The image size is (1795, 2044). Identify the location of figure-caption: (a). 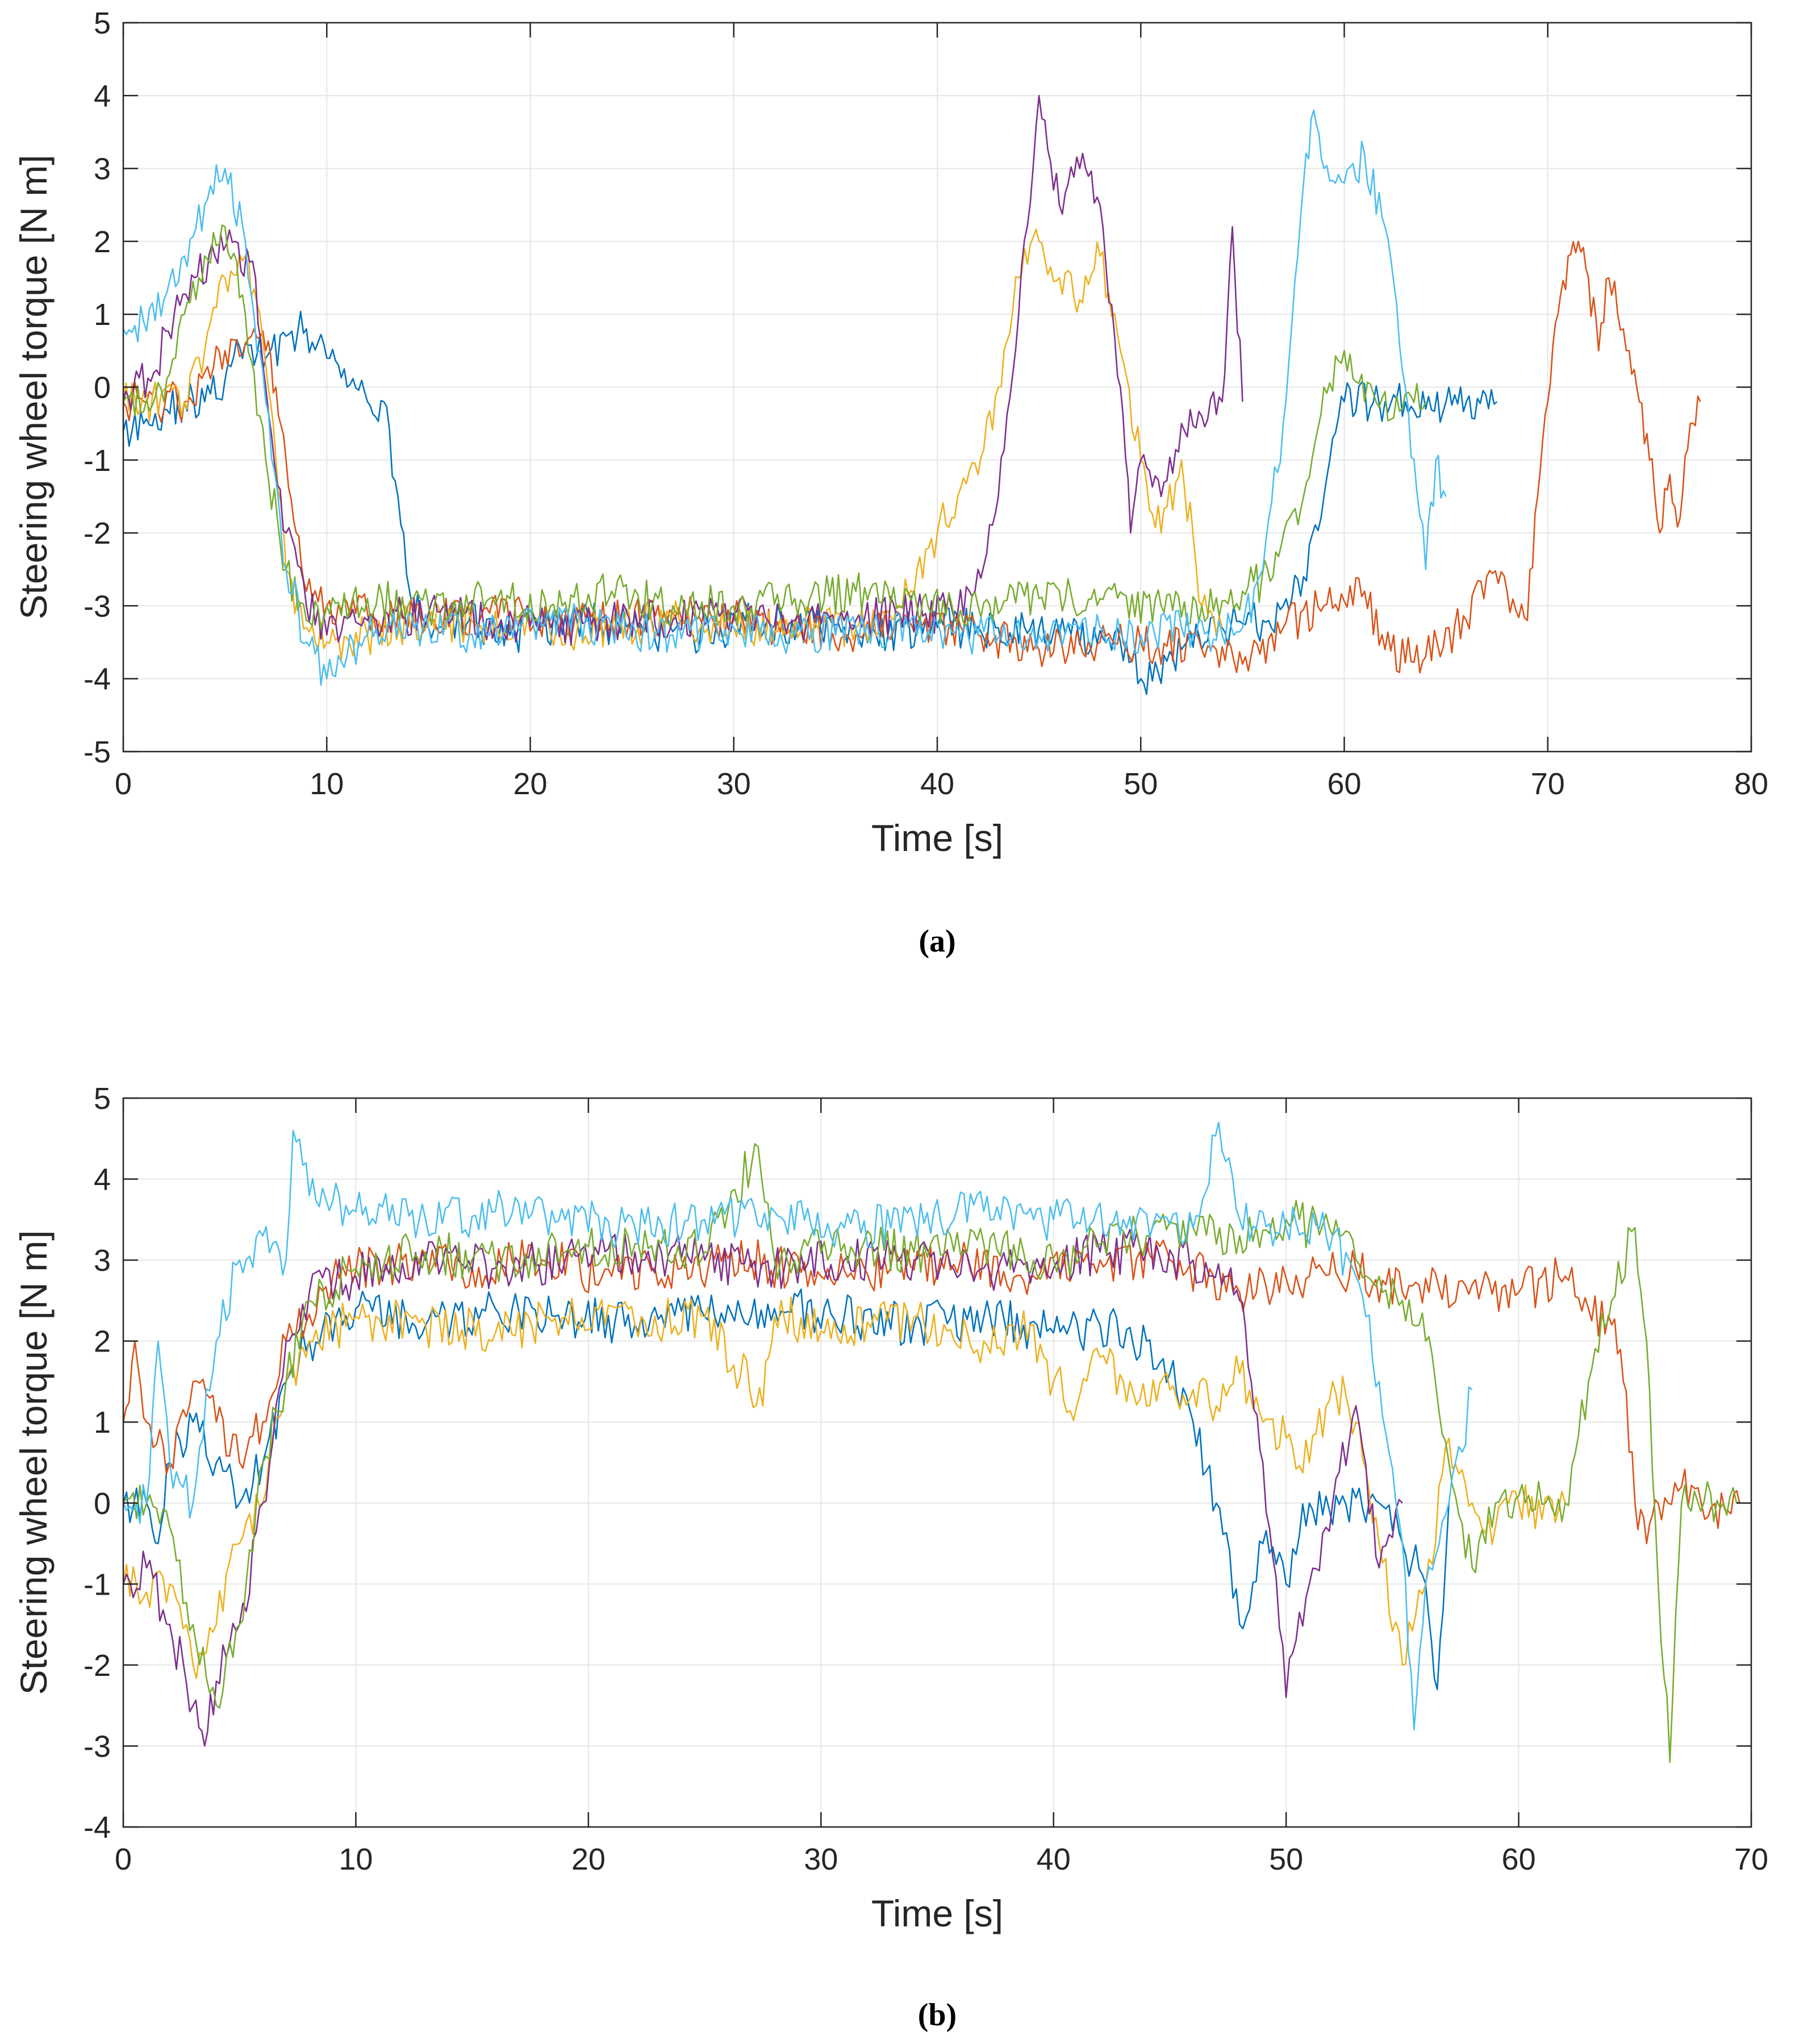
(937, 941).